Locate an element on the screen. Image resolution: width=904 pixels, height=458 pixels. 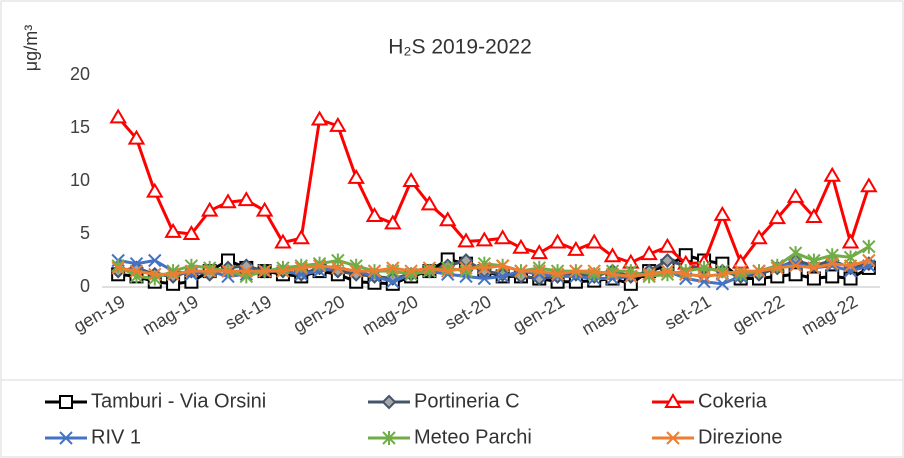
y-tick-label: 5 is located at coordinates (85, 233).